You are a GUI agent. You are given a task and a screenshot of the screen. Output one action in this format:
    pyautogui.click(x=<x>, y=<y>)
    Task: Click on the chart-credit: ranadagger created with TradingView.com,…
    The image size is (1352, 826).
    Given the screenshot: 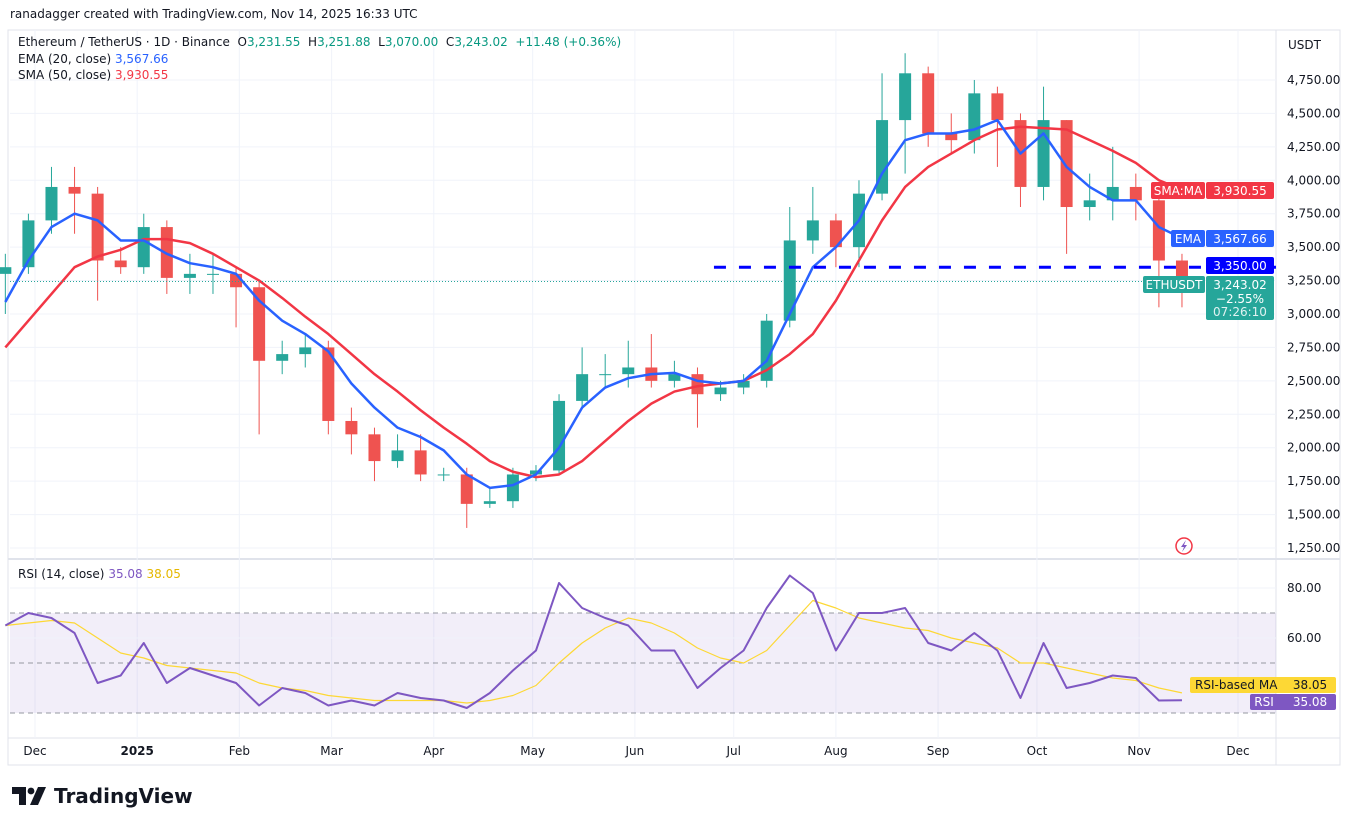 What is the action you would take?
    pyautogui.click(x=214, y=14)
    